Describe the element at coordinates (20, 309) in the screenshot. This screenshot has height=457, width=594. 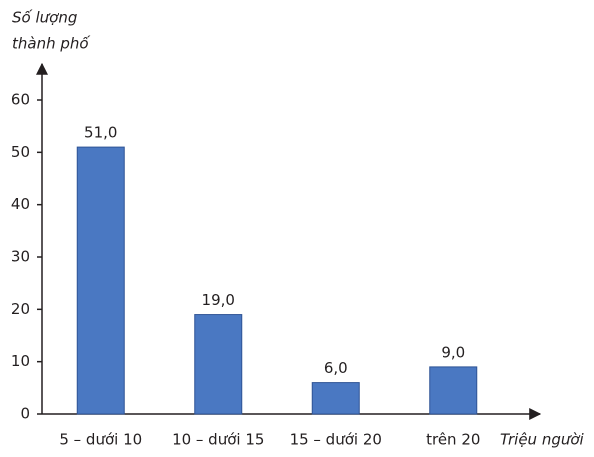
I see `y-tick-label: 20` at that location.